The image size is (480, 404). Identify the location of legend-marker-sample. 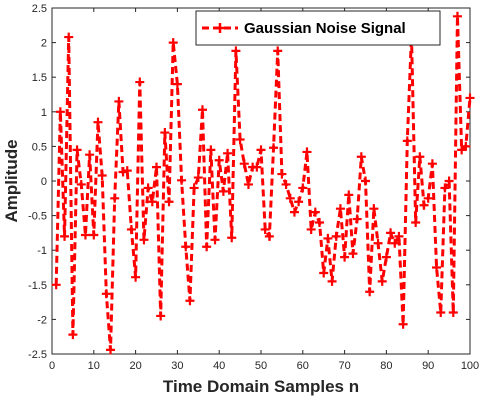
(220, 28).